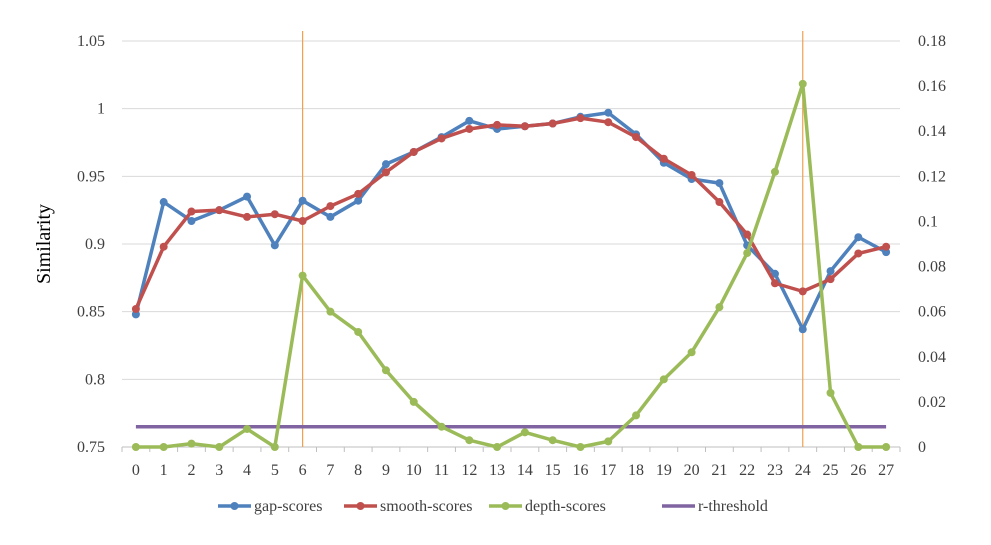  I want to click on x-tick-label: 21, so click(719, 470).